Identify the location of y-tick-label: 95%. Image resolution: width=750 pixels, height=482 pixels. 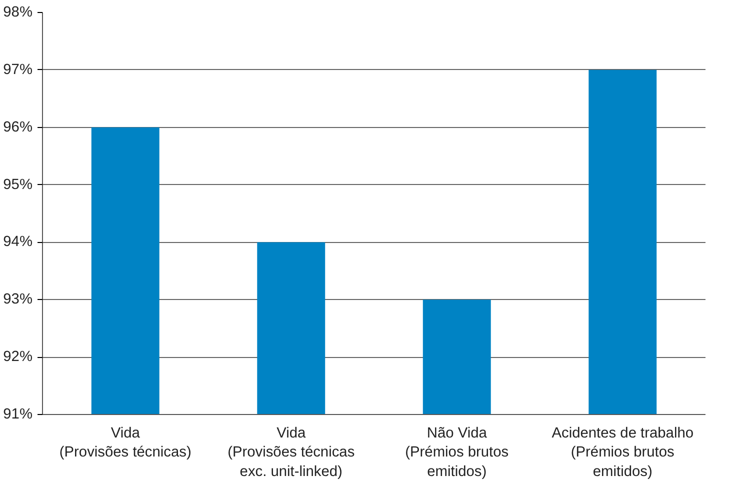
(18, 184).